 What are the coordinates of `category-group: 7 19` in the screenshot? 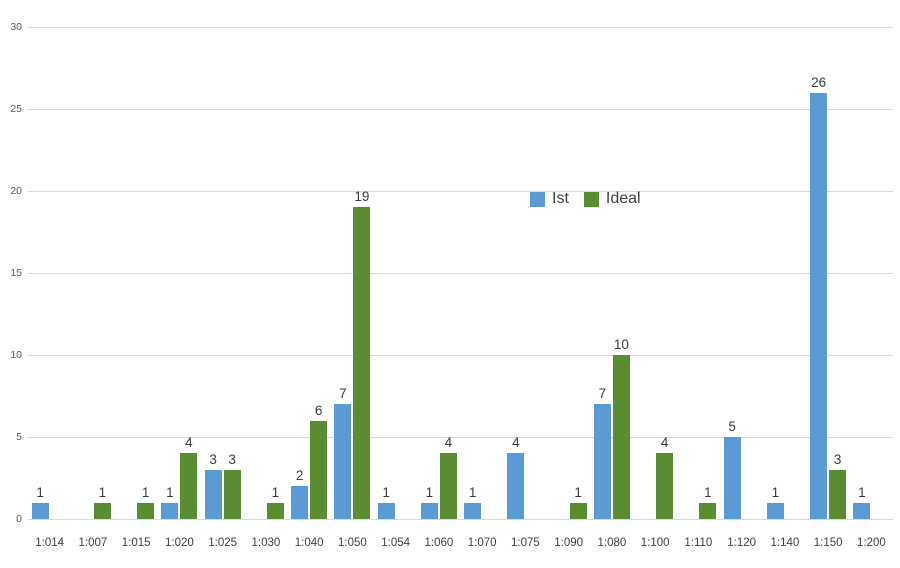 It's located at (352, 273).